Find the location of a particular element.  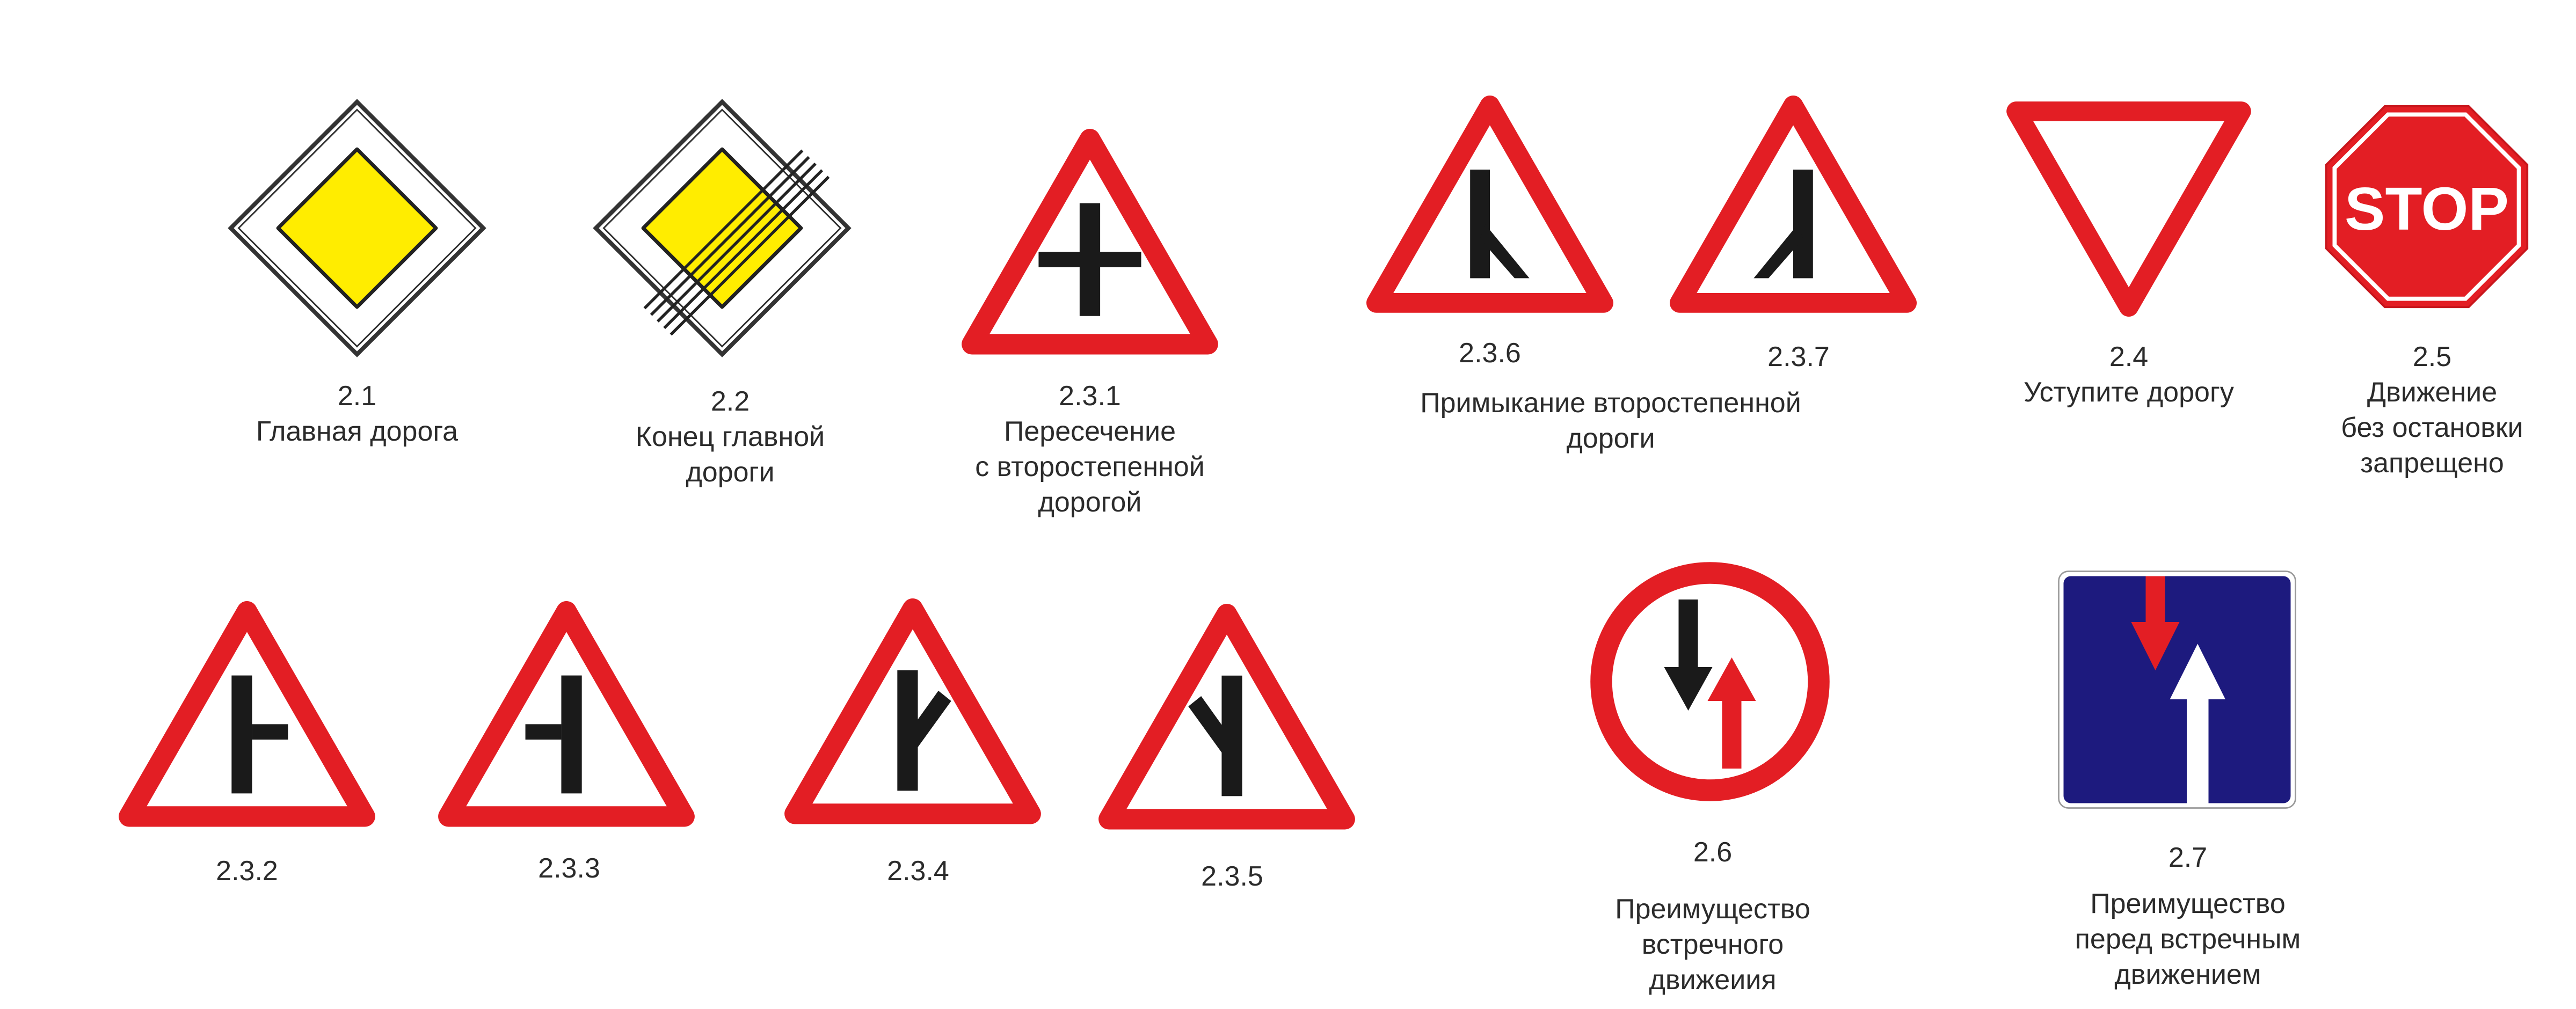

sign-title: Уступите дорогу is located at coordinates (2129, 392).